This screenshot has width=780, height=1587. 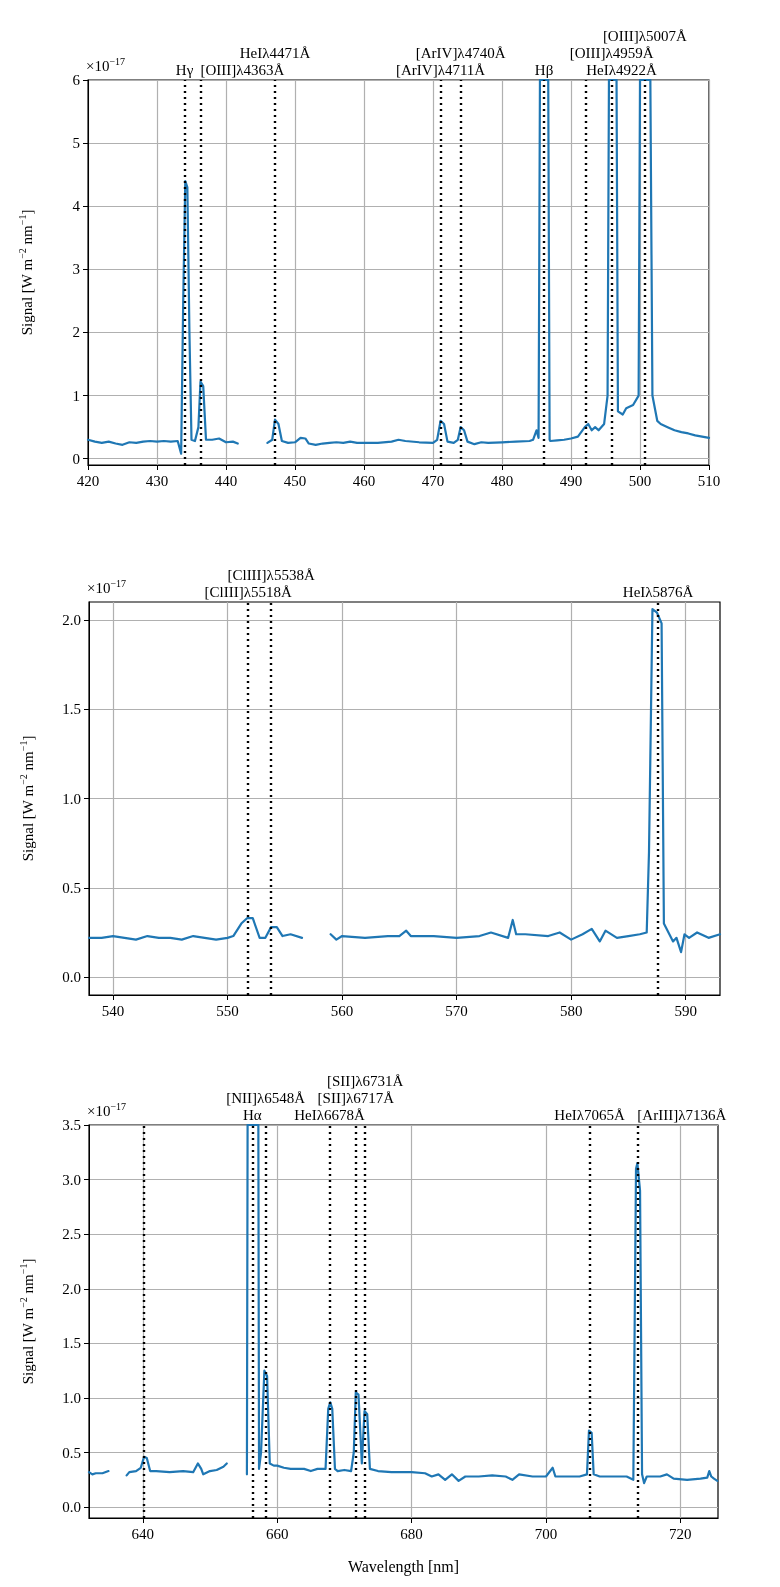 I want to click on ref-line-label: Hα, so click(x=252, y=1114).